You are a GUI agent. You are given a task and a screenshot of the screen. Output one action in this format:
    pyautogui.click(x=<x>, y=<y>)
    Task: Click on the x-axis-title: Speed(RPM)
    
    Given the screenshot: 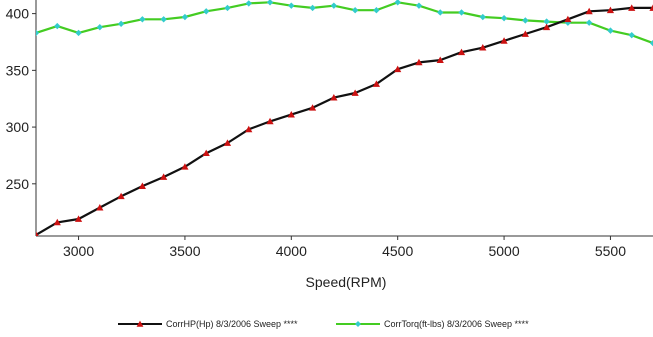 What is the action you would take?
    pyautogui.click(x=346, y=282)
    